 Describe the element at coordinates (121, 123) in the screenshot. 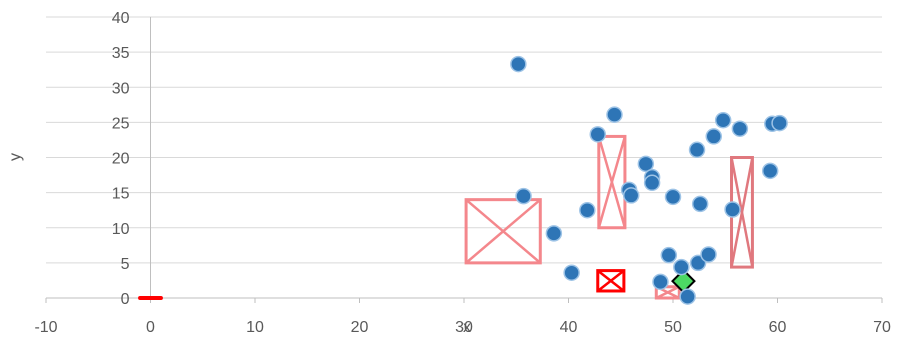

I see `y-tick-label: 25` at that location.